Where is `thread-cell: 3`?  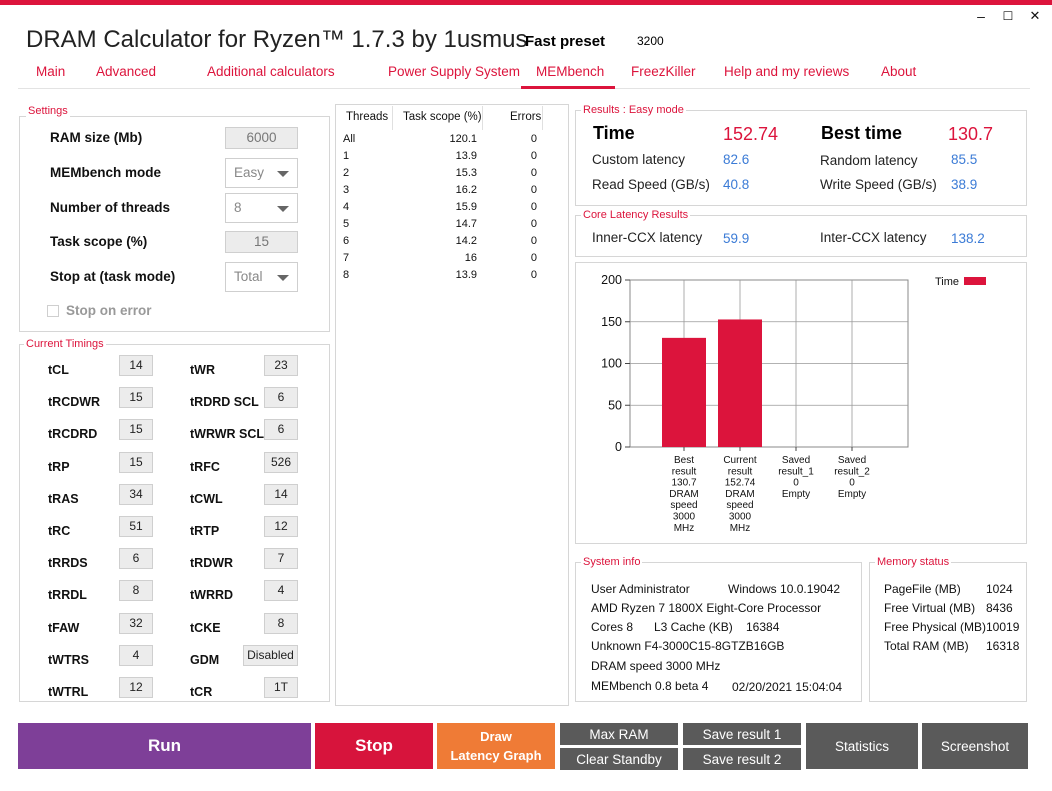 thread-cell: 3 is located at coordinates (346, 190).